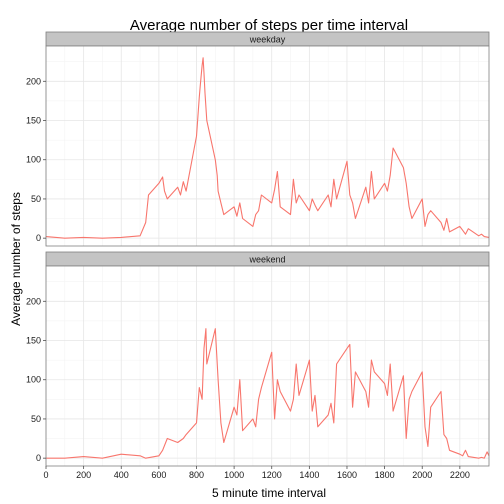 Image resolution: width=504 pixels, height=504 pixels. I want to click on x-tick-label: 2000, so click(422, 475).